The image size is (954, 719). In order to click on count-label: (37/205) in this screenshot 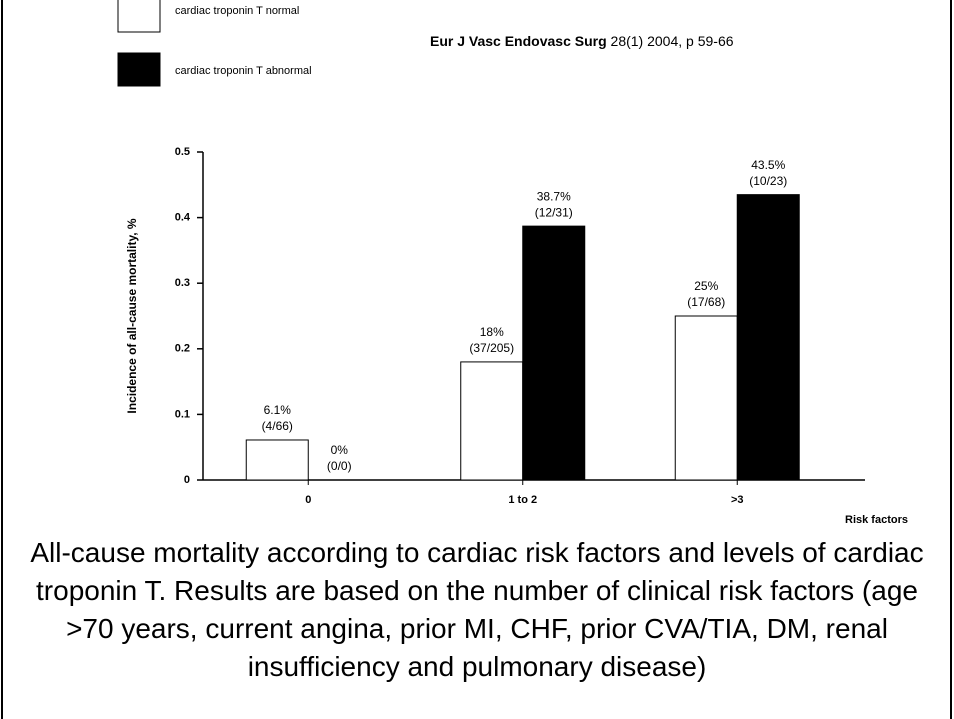, I will do `click(491, 348)`.